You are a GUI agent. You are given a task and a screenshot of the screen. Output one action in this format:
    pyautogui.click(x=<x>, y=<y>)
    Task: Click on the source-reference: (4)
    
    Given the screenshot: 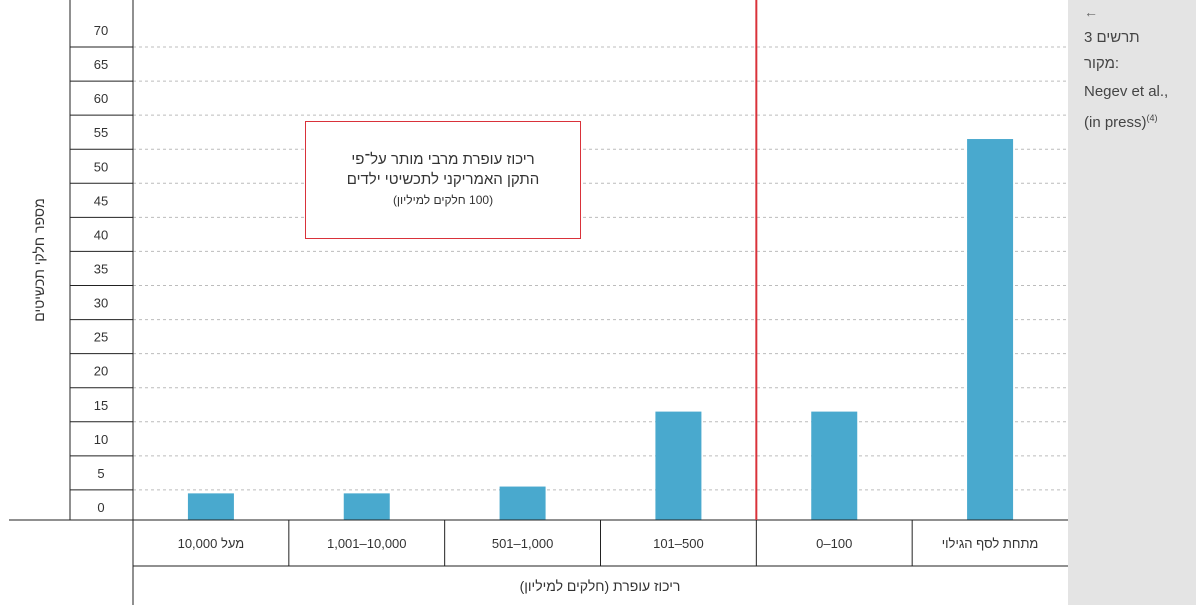 What is the action you would take?
    pyautogui.click(x=1152, y=118)
    